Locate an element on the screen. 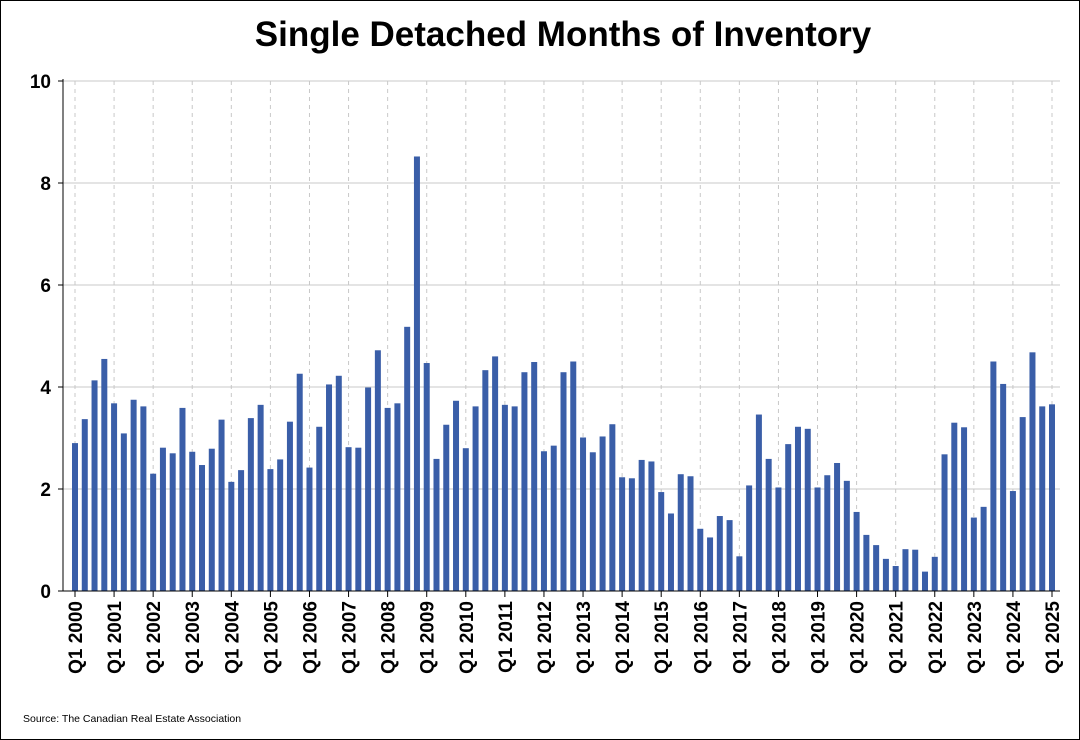 This screenshot has height=740, width=1080. x-tick-label: Q1 2023 is located at coordinates (975, 637).